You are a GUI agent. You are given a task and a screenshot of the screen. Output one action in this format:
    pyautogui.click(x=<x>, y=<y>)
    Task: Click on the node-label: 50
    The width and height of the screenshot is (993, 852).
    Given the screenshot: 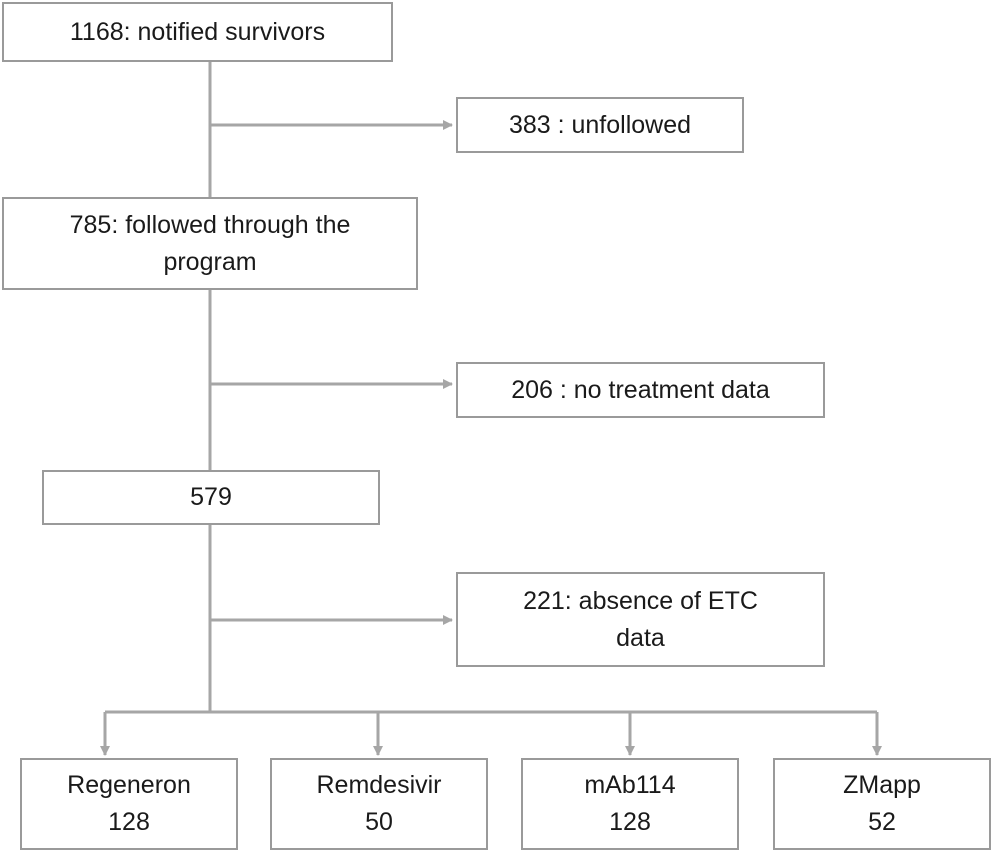 What is the action you would take?
    pyautogui.click(x=379, y=822)
    